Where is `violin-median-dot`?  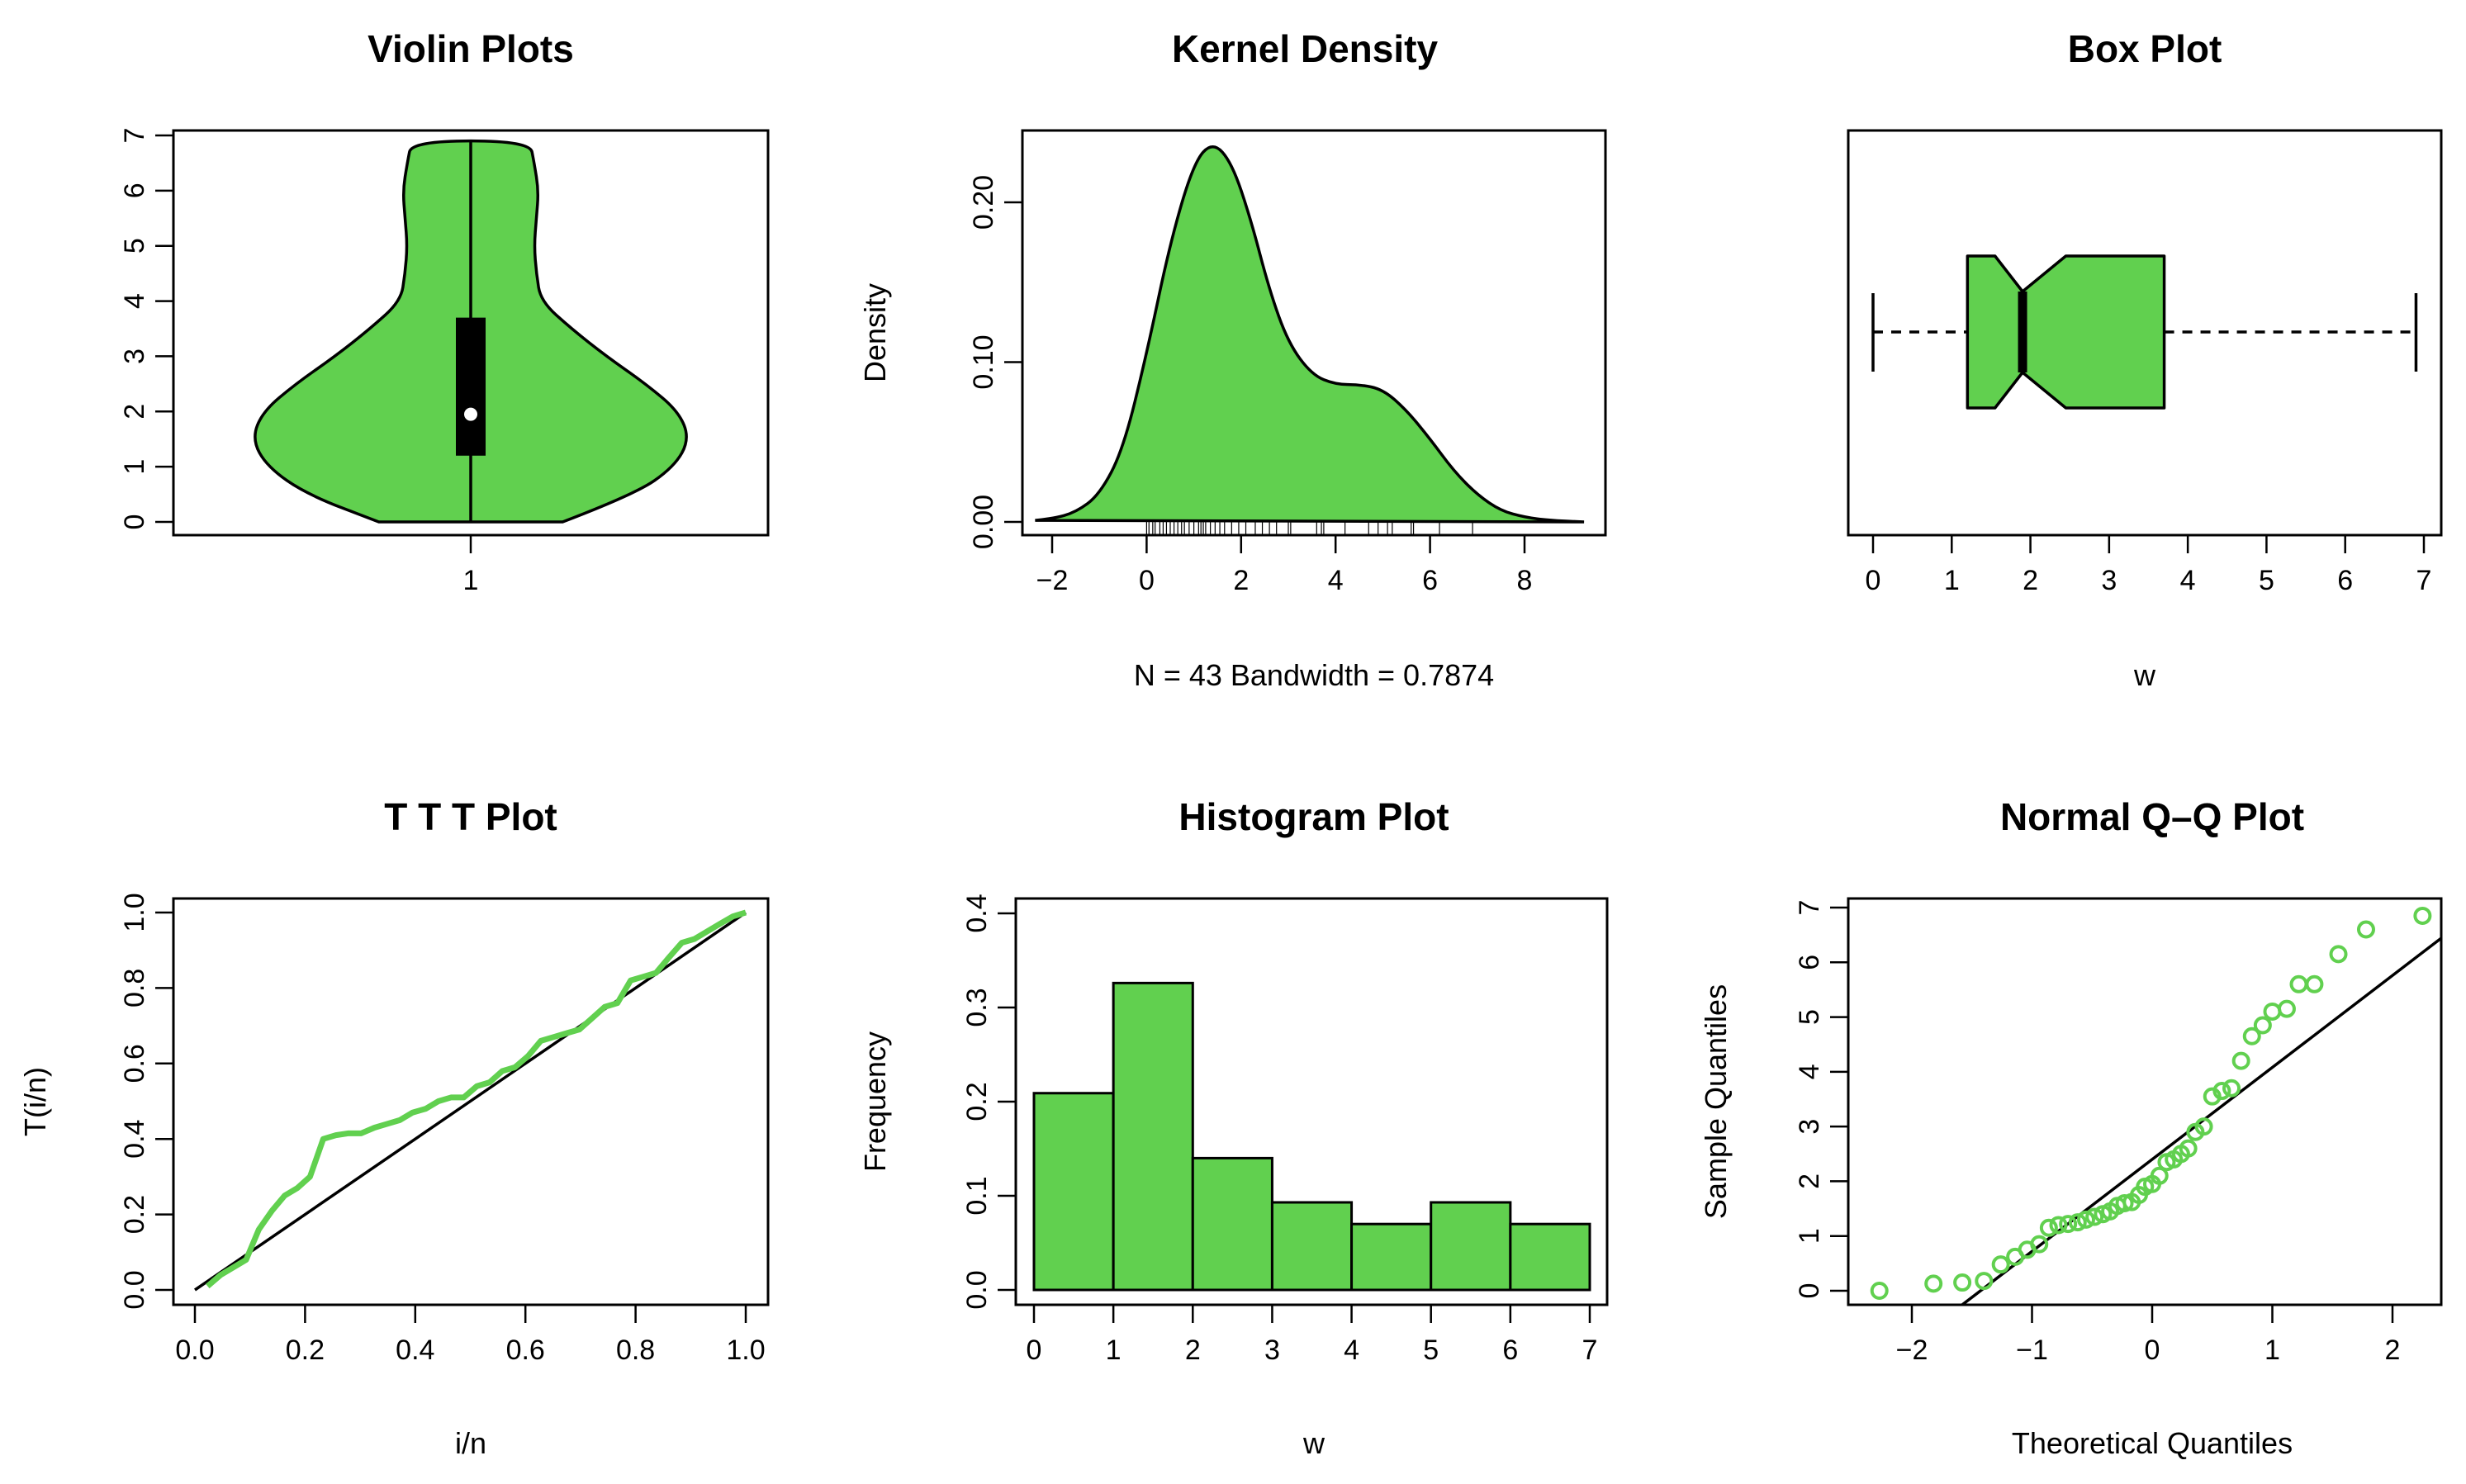 violin-median-dot is located at coordinates (470, 414).